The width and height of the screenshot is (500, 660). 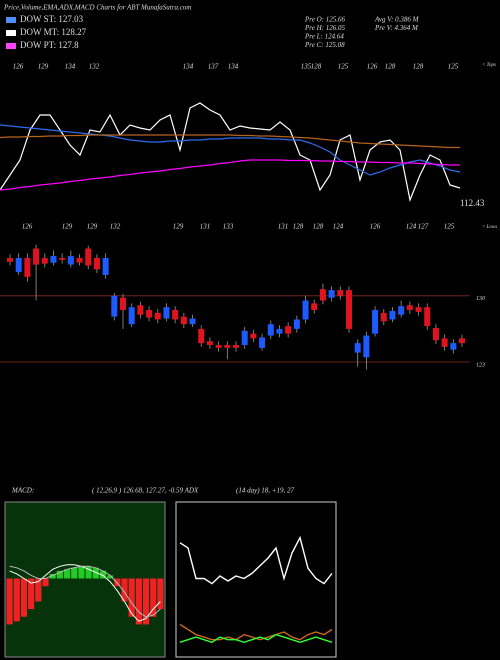 I want to click on info-text: Pre L: 124.64, so click(x=324, y=37).